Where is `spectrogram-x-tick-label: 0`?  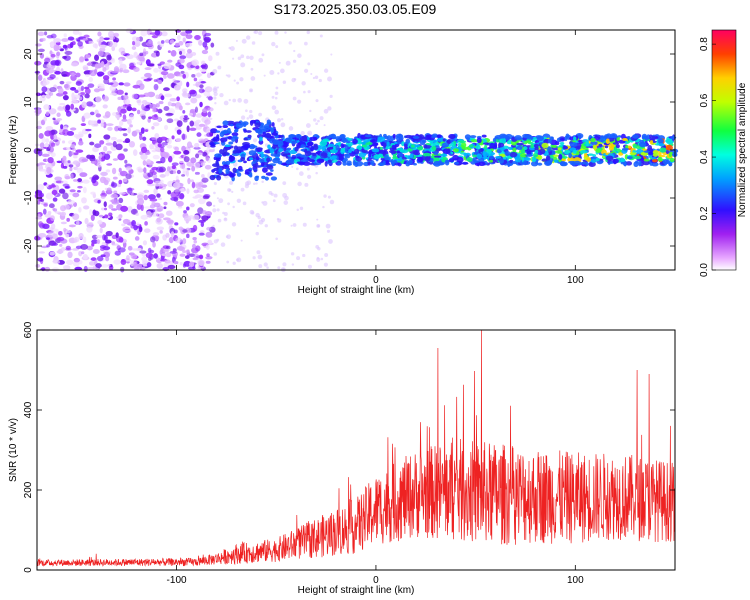
spectrogram-x-tick-label: 0 is located at coordinates (376, 280).